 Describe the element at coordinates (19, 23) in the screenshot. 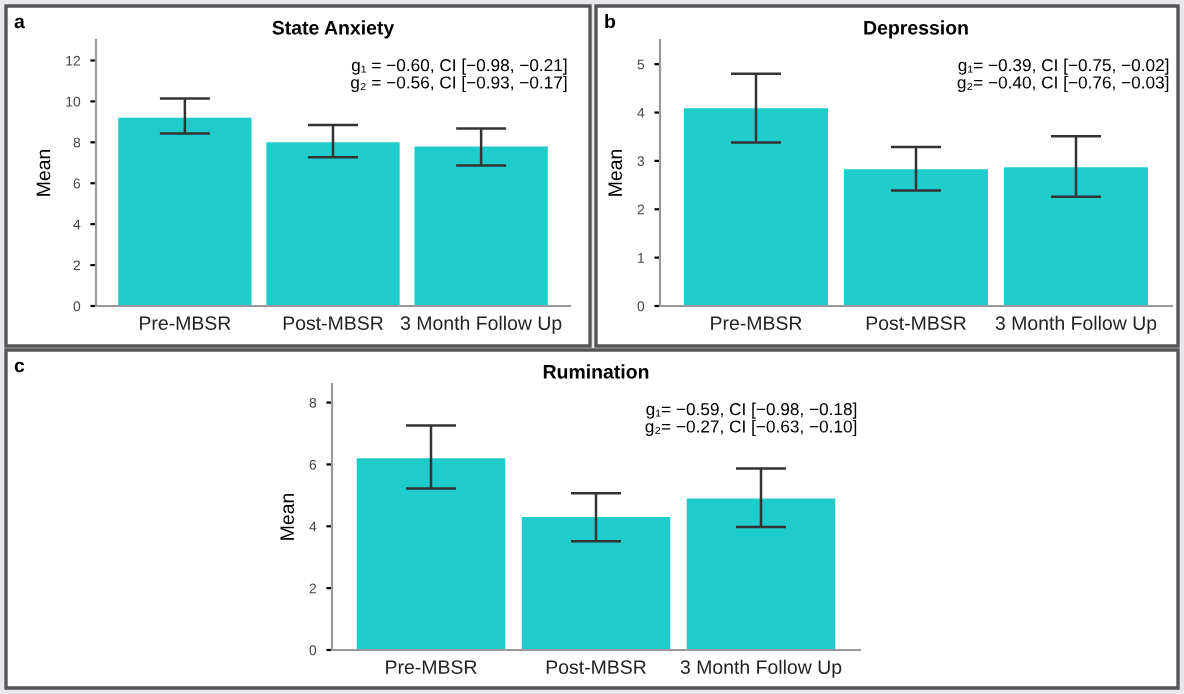

I see `text: a` at that location.